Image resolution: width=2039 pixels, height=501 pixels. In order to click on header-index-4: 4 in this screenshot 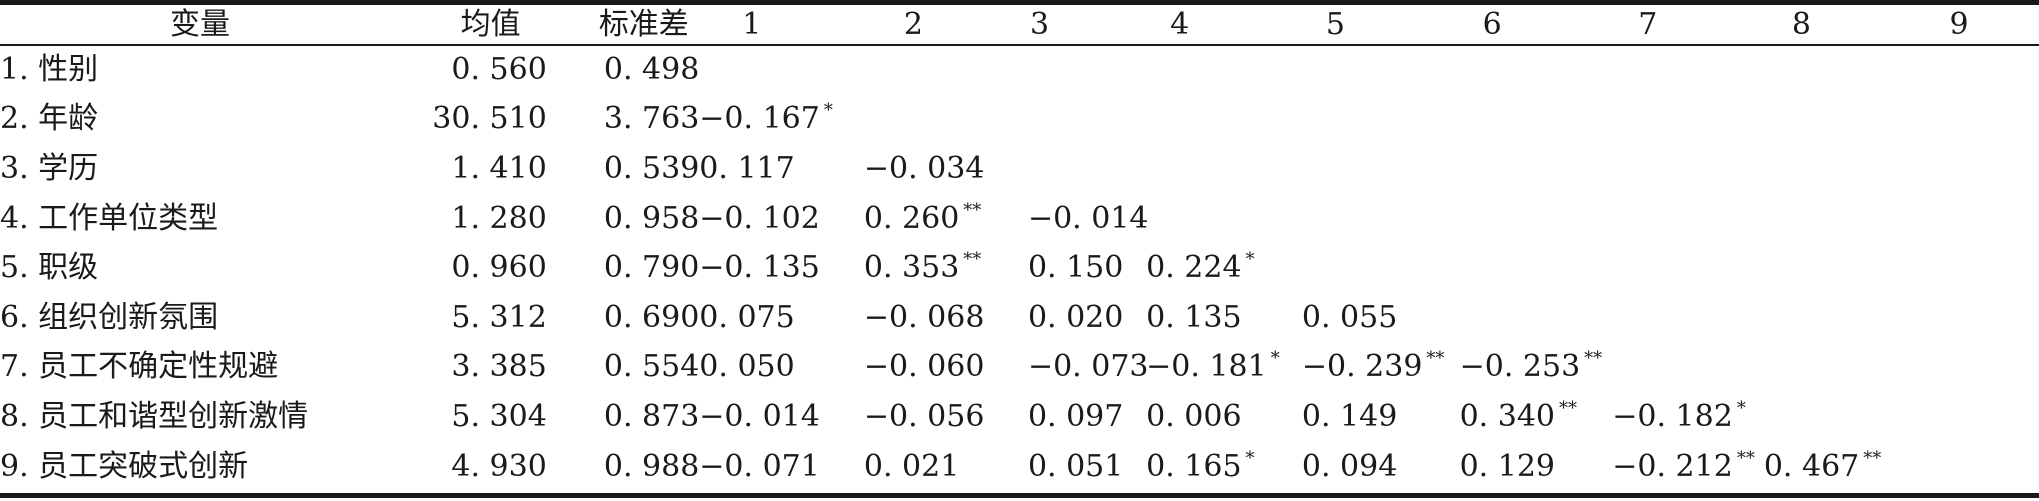, I will do `click(1180, 24)`.